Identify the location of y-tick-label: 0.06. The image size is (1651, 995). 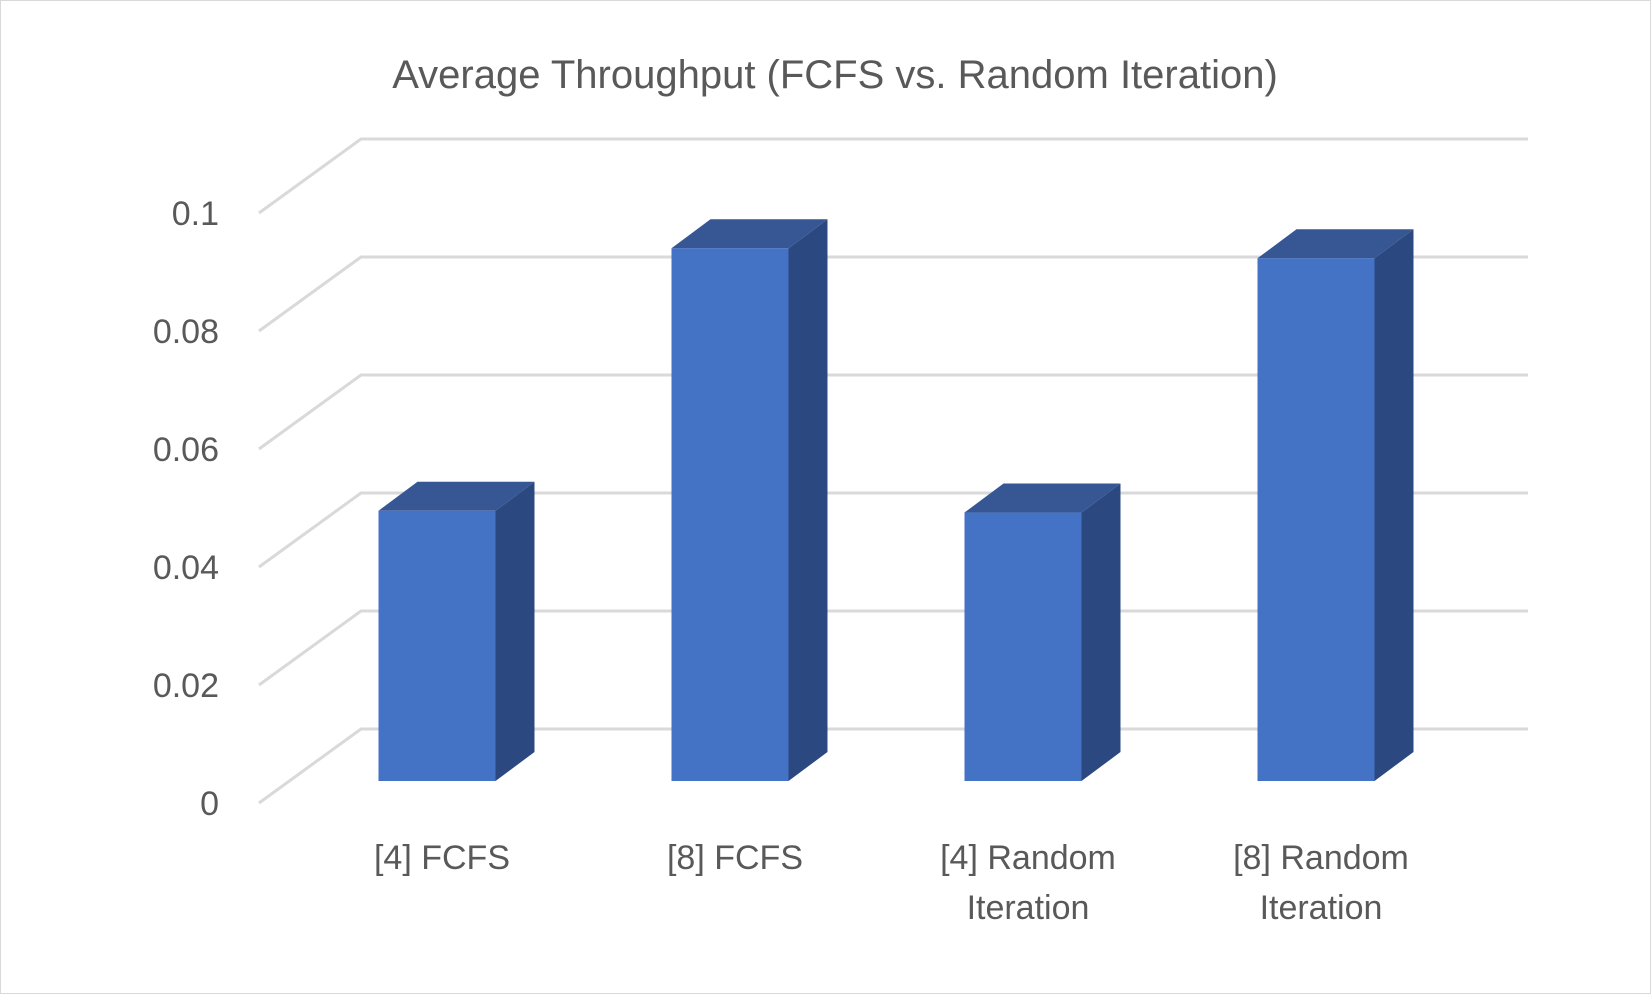
(186, 450).